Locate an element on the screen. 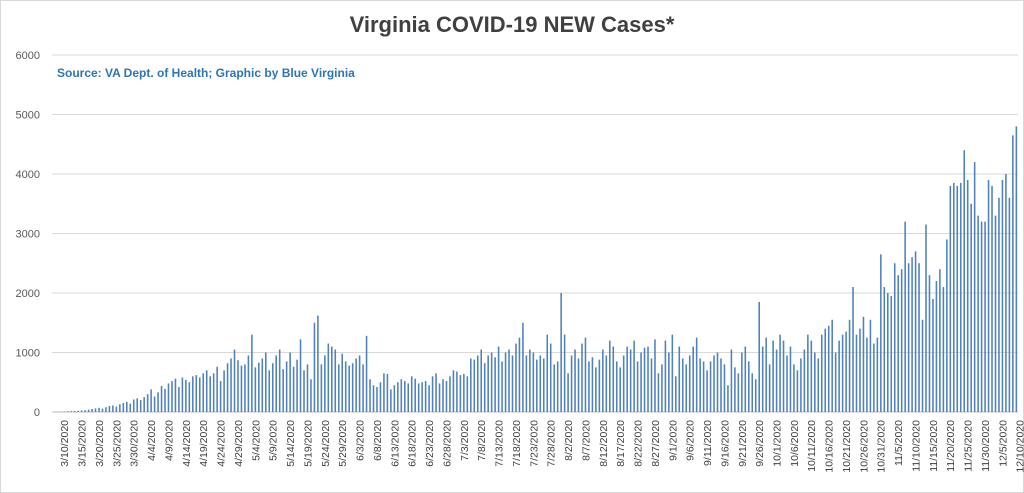 This screenshot has width=1024, height=493. y-tick-label: 4000 is located at coordinates (28, 175).